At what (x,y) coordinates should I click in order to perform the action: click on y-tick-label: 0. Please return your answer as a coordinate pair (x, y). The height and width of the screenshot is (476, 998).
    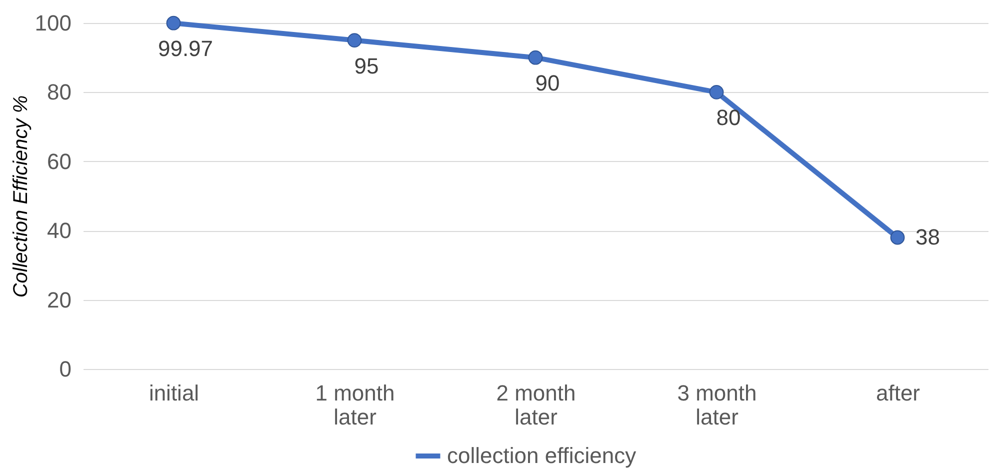
    Looking at the image, I should click on (65, 369).